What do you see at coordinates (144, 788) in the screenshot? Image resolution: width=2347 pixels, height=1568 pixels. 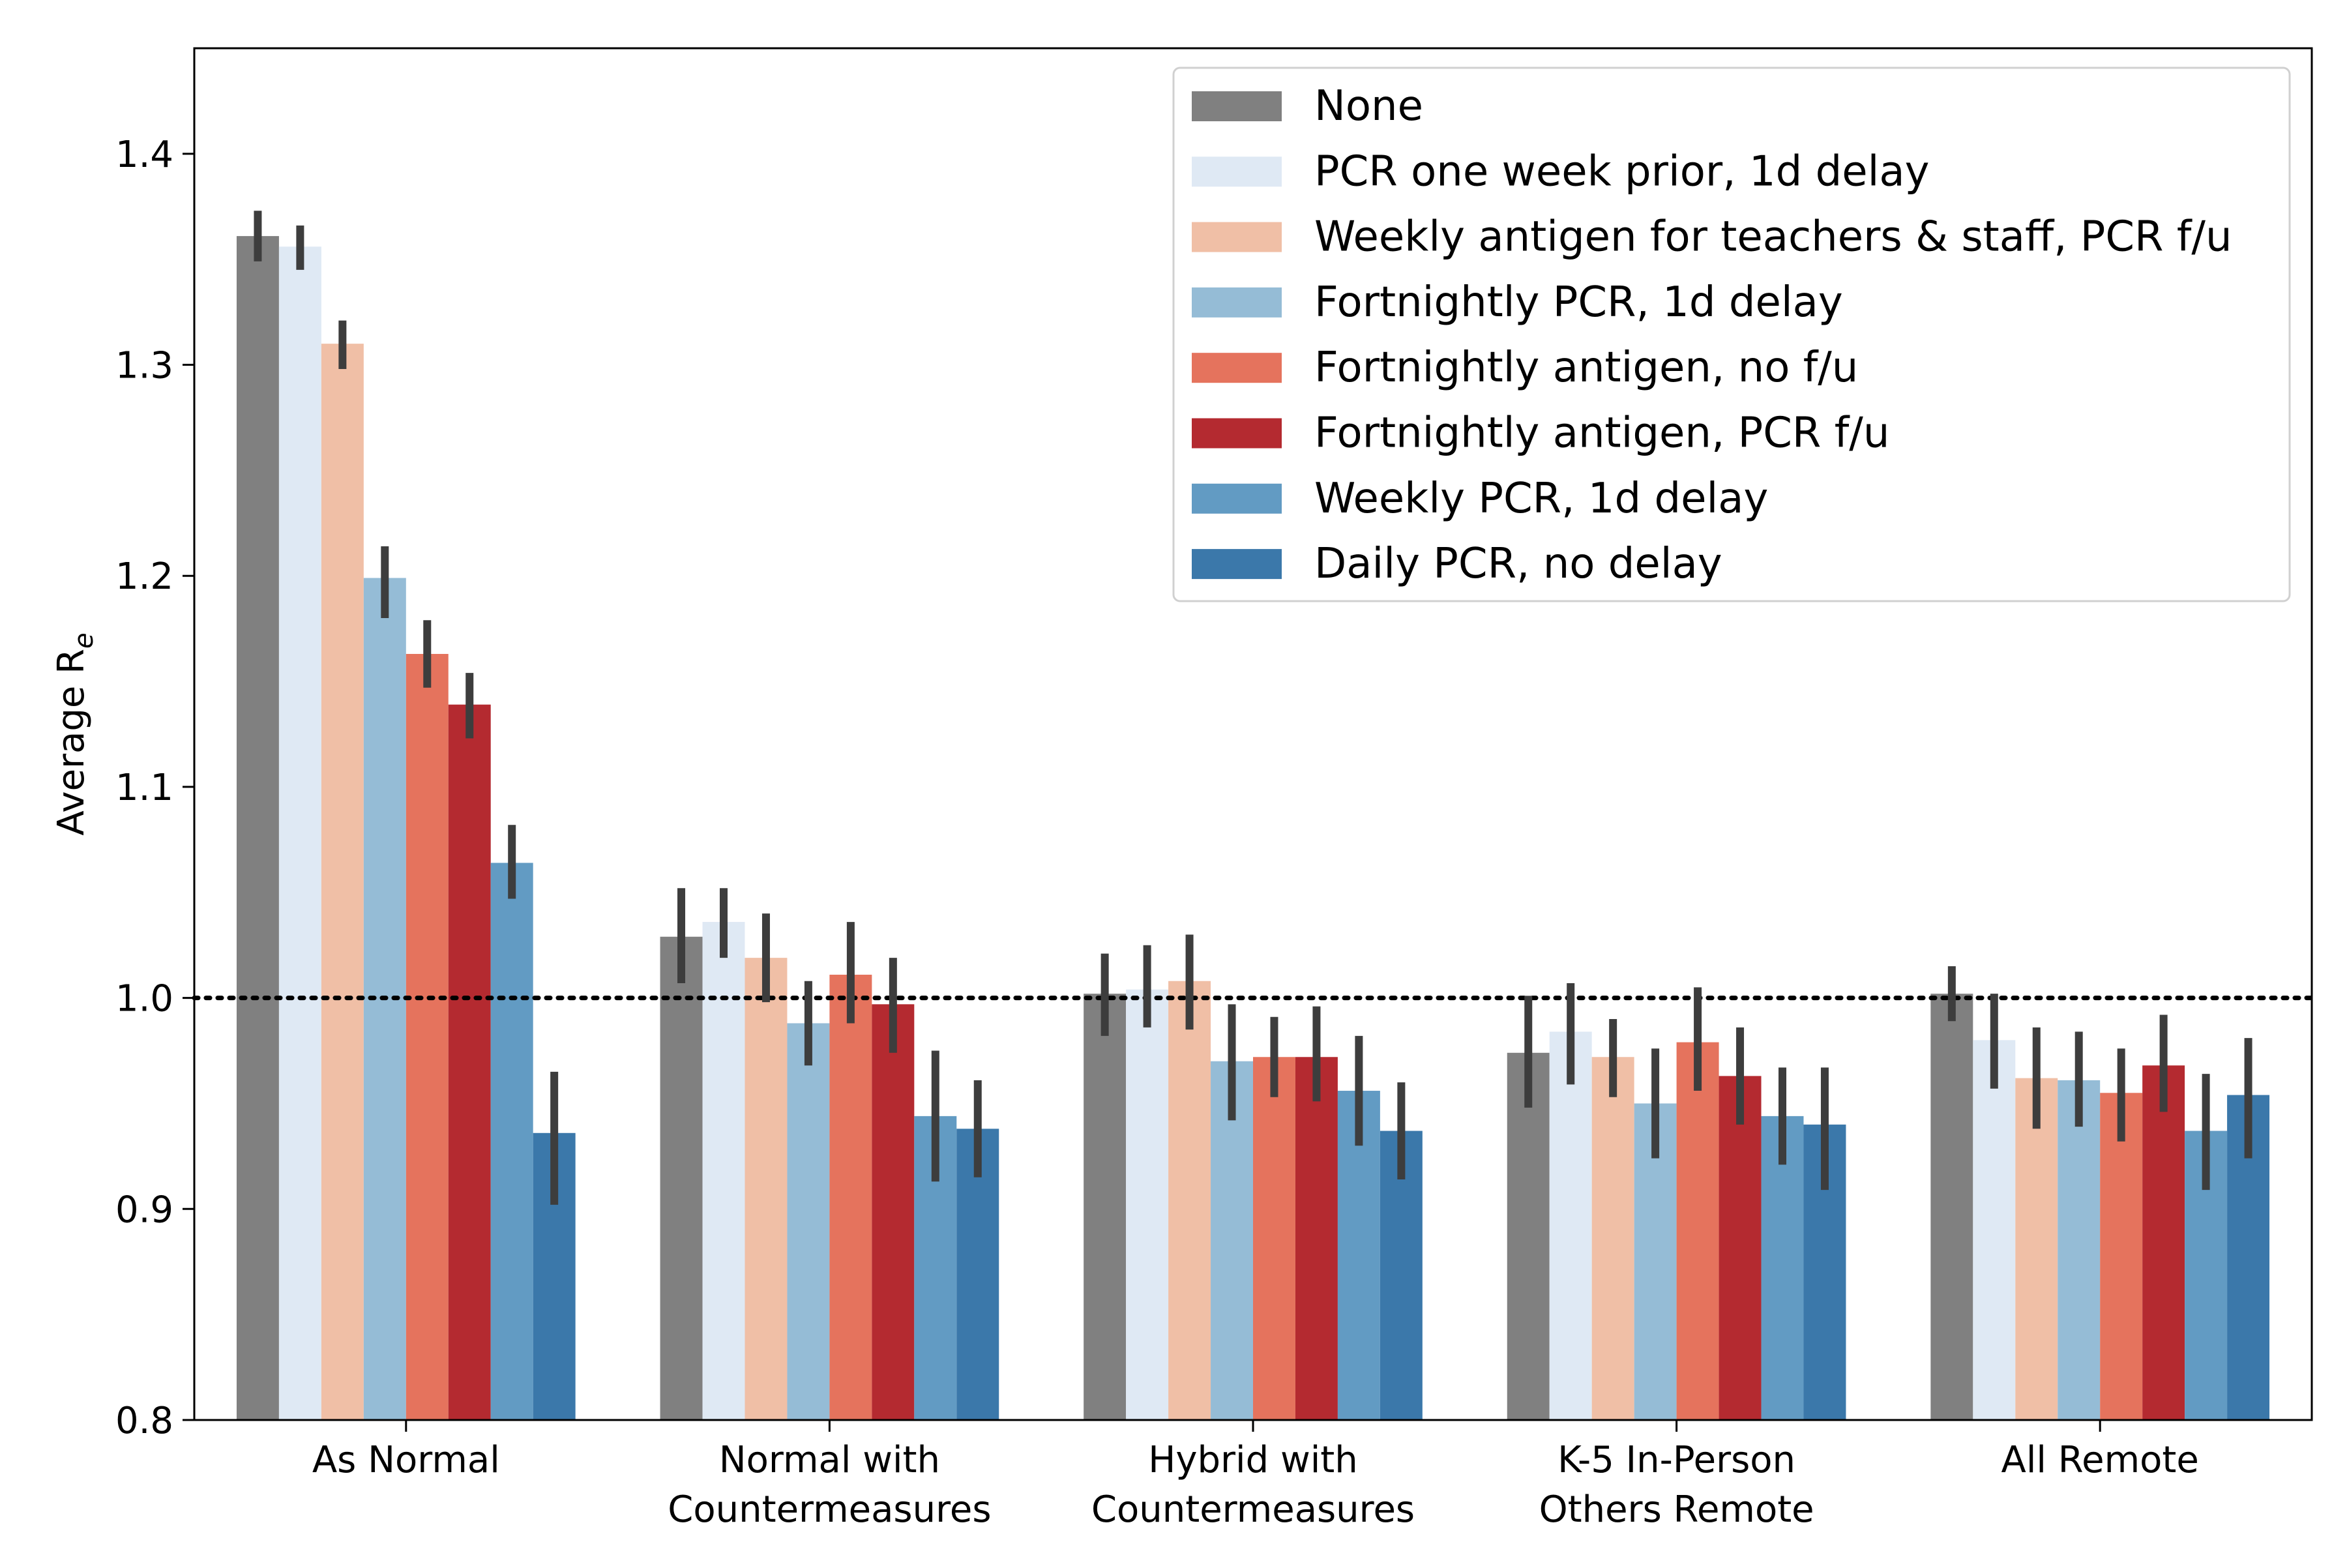 I see `y-tick-label: 1.1` at bounding box center [144, 788].